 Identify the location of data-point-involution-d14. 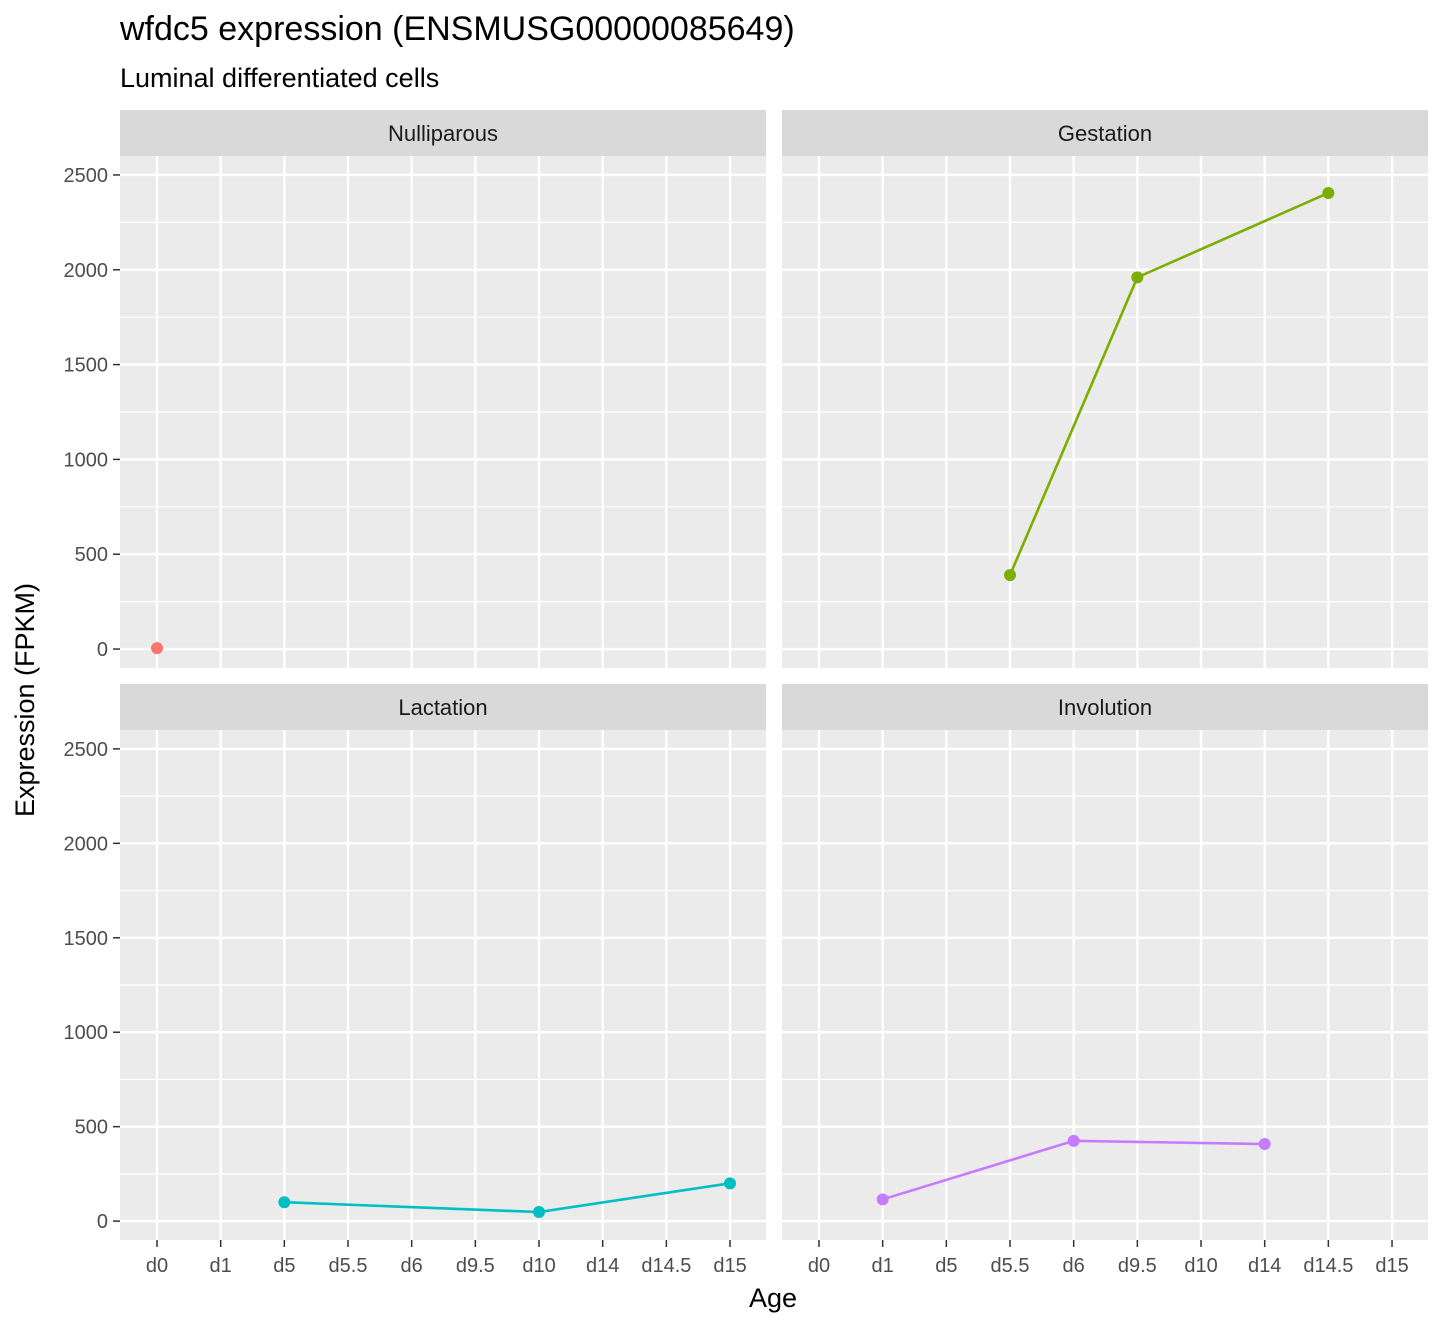
(1264, 1144).